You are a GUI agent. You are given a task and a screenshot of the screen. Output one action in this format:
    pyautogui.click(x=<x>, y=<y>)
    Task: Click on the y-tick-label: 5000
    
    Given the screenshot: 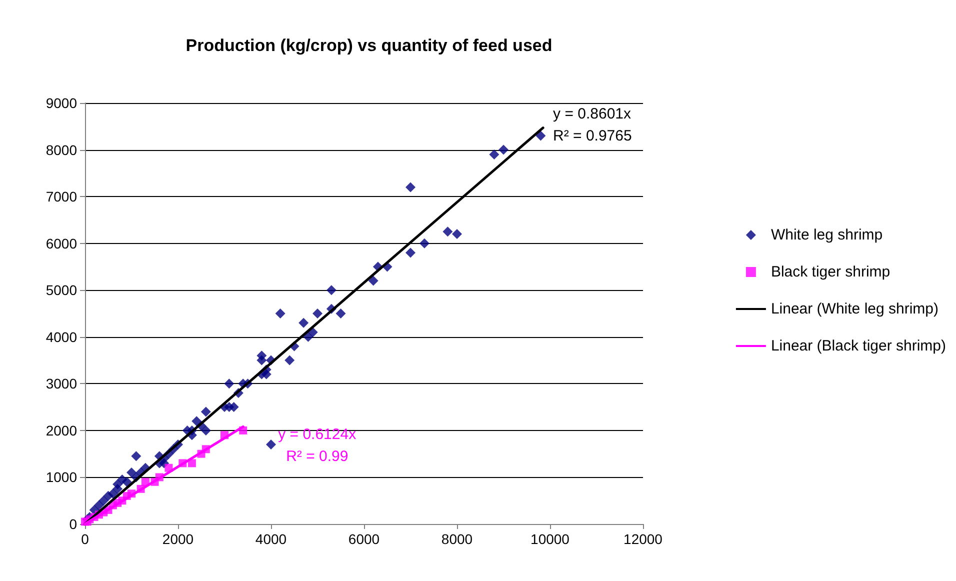 What is the action you would take?
    pyautogui.click(x=62, y=290)
    